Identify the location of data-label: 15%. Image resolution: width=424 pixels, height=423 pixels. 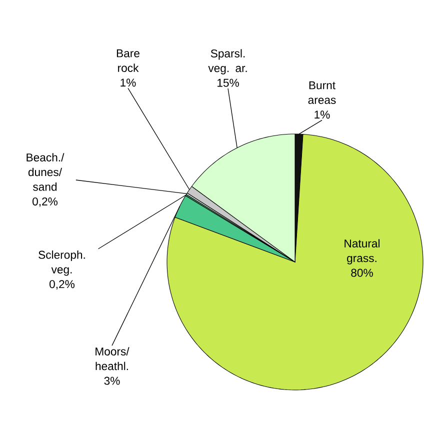
(228, 82).